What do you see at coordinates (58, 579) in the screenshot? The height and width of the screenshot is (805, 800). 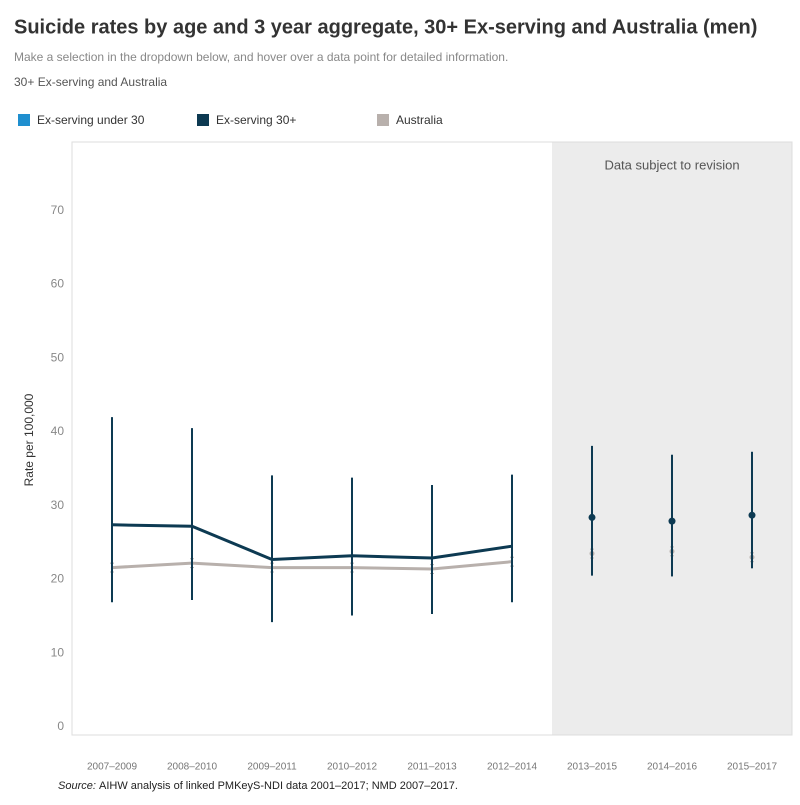 I see `y-tick-label: 20` at bounding box center [58, 579].